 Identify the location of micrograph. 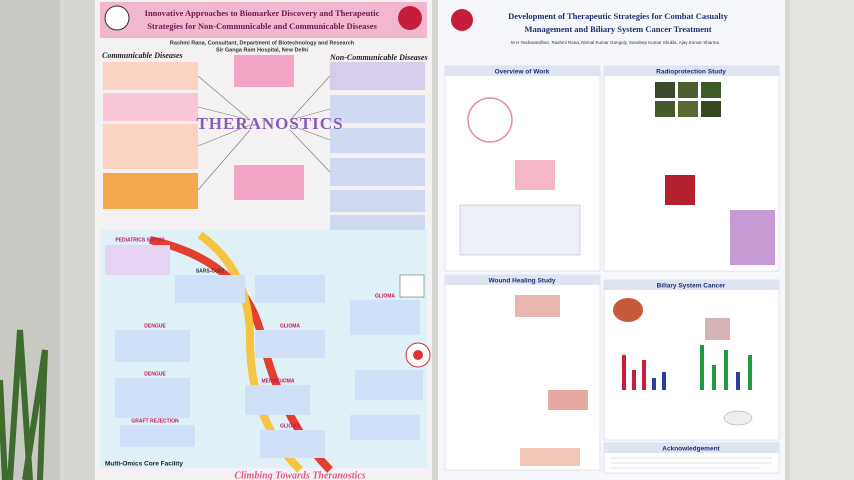
(717, 329).